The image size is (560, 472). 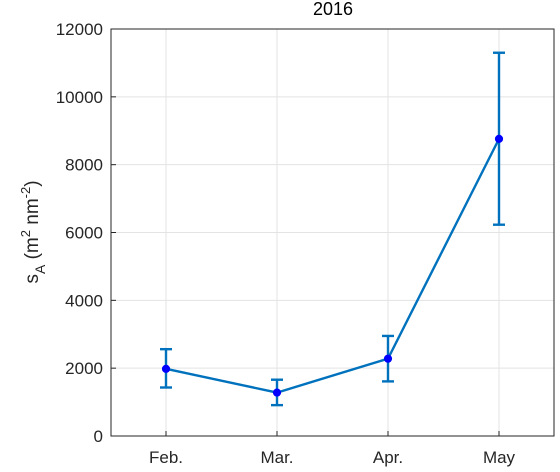 I want to click on y-tick-label: 0, so click(x=98, y=436).